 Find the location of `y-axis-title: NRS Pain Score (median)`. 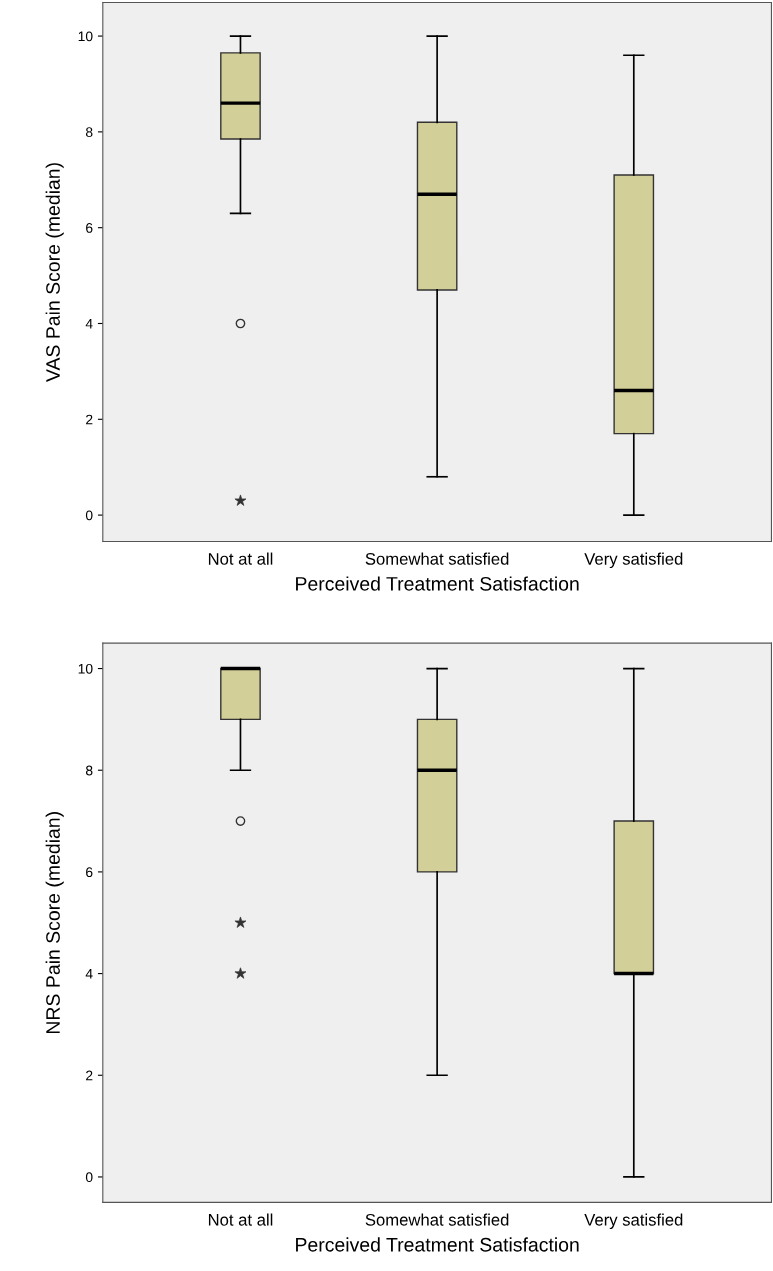

y-axis-title: NRS Pain Score (median) is located at coordinates (54, 922).